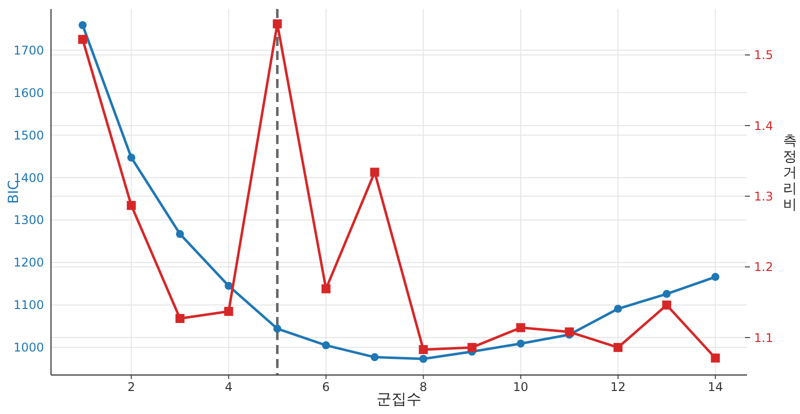 This screenshot has width=800, height=414. I want to click on x-axis-title: 군집수, so click(399, 399).